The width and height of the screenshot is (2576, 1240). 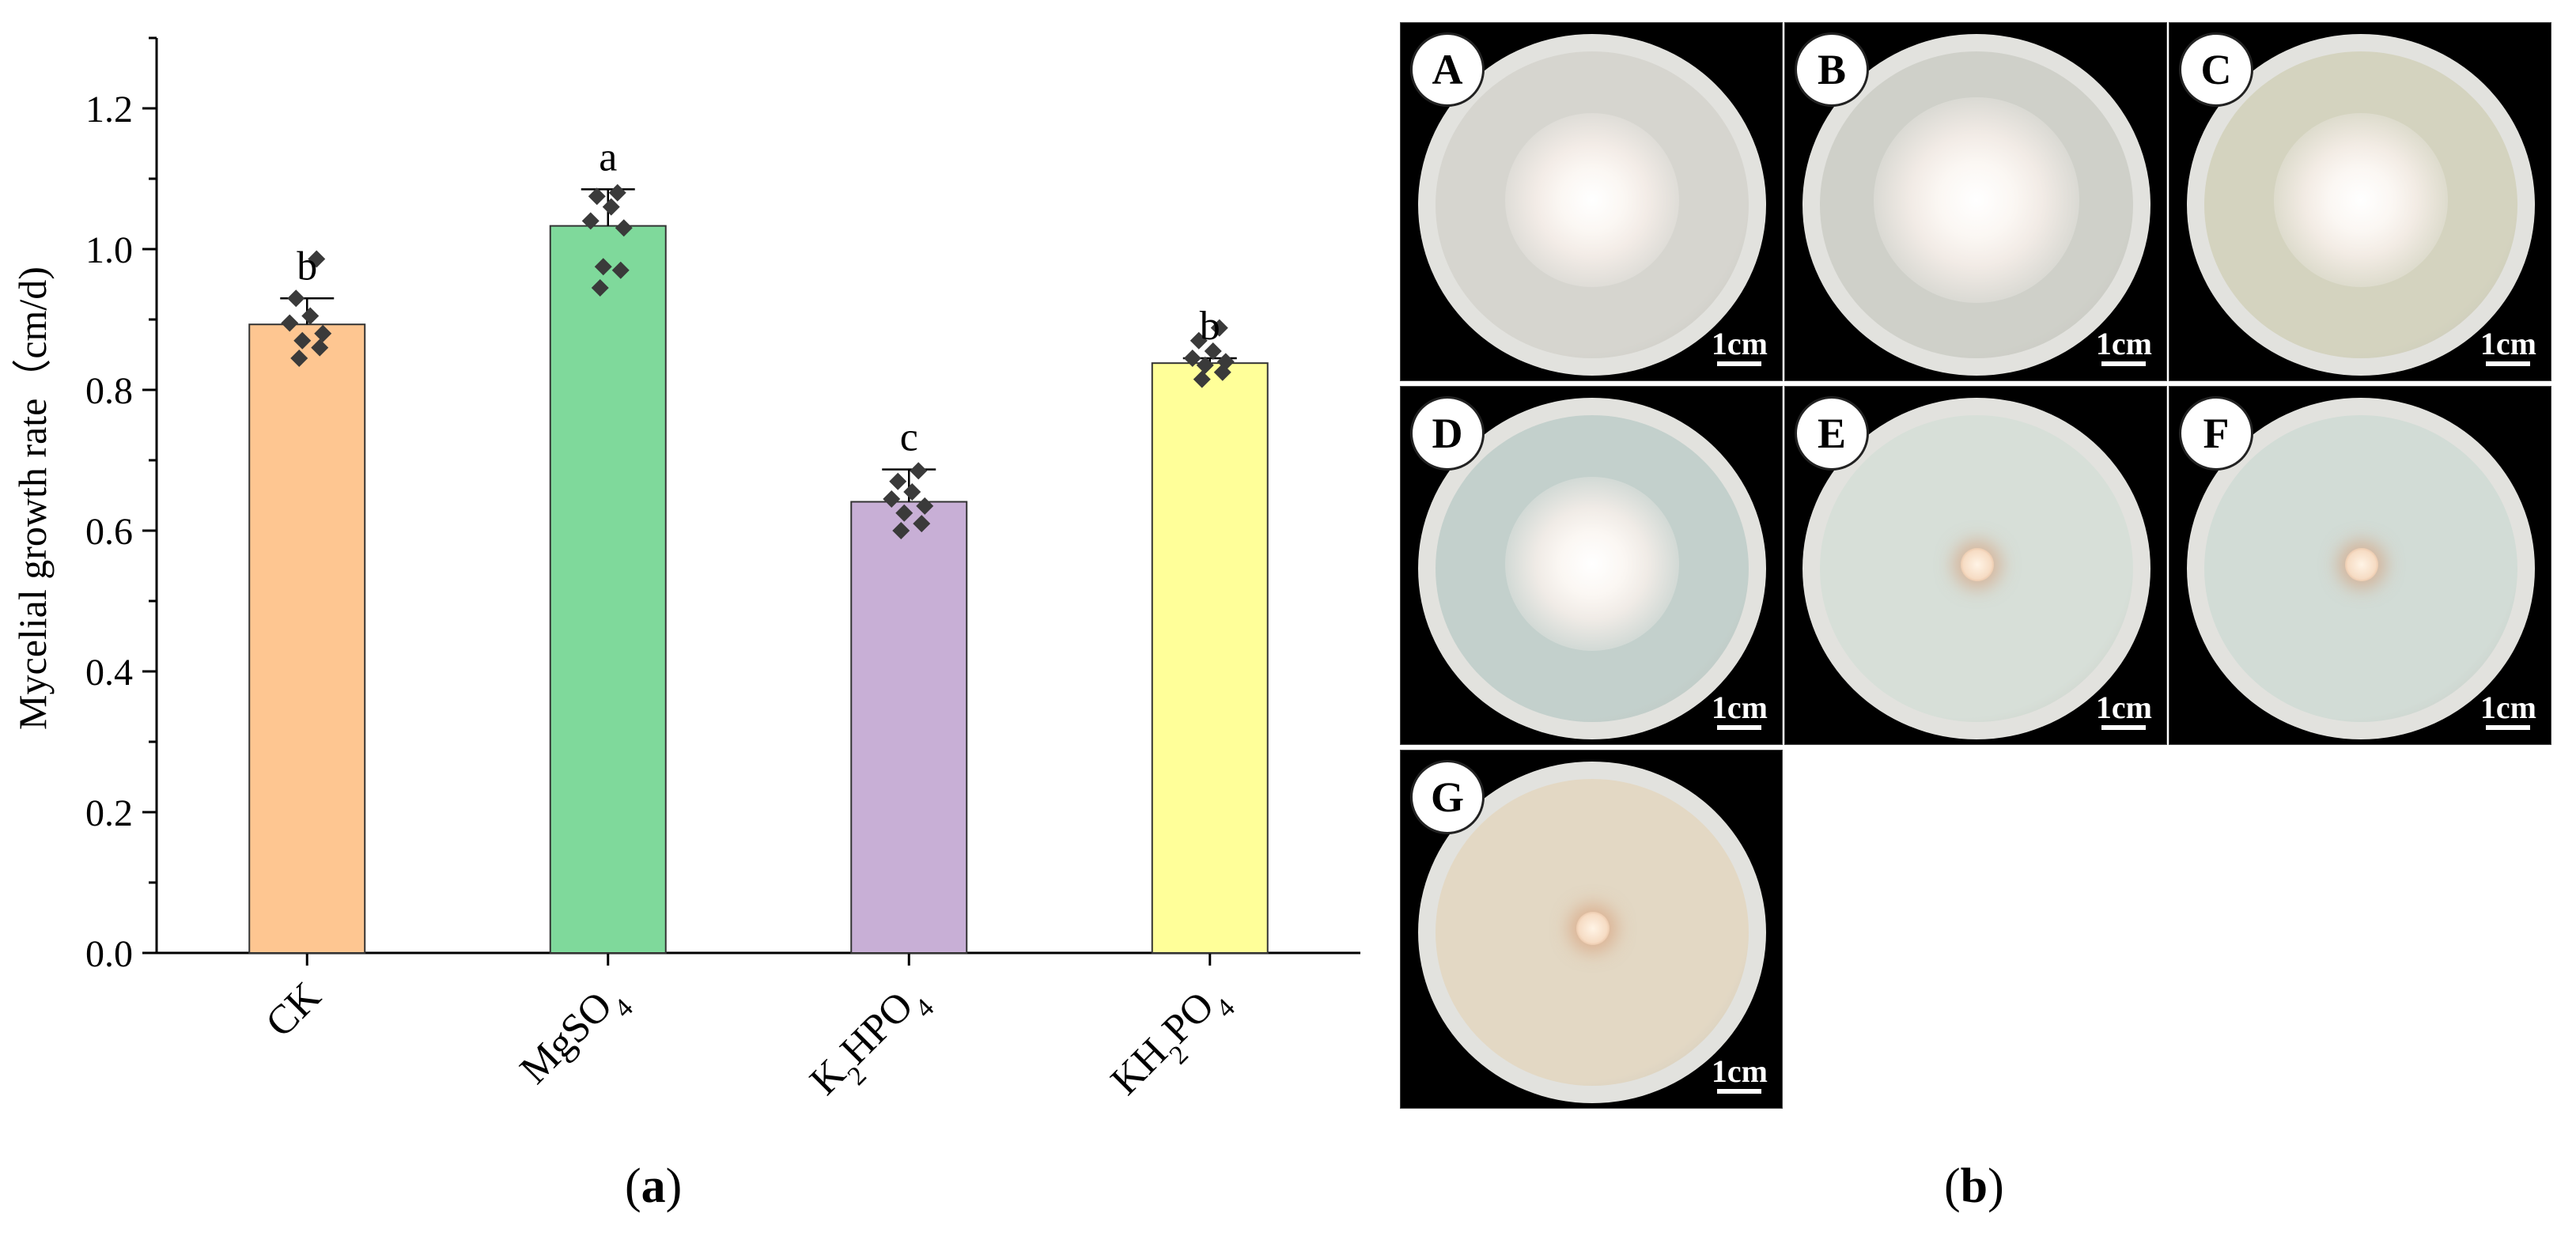 What do you see at coordinates (1448, 433) in the screenshot?
I see `plate-label-d: D` at bounding box center [1448, 433].